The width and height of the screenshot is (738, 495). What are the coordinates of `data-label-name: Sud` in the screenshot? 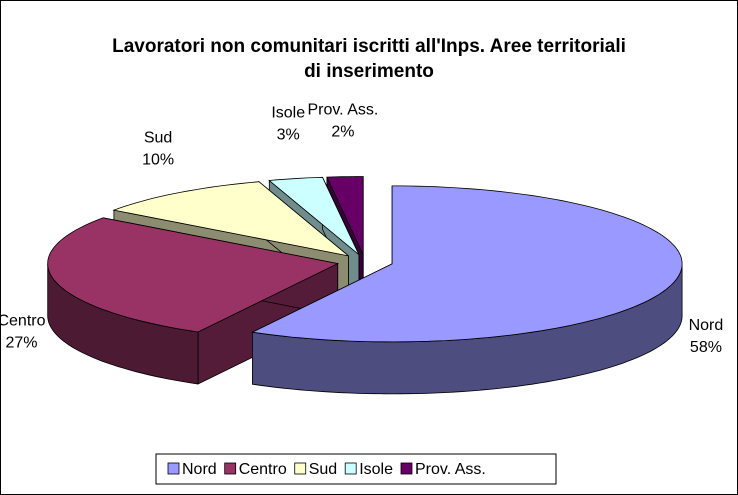 It's located at (158, 137).